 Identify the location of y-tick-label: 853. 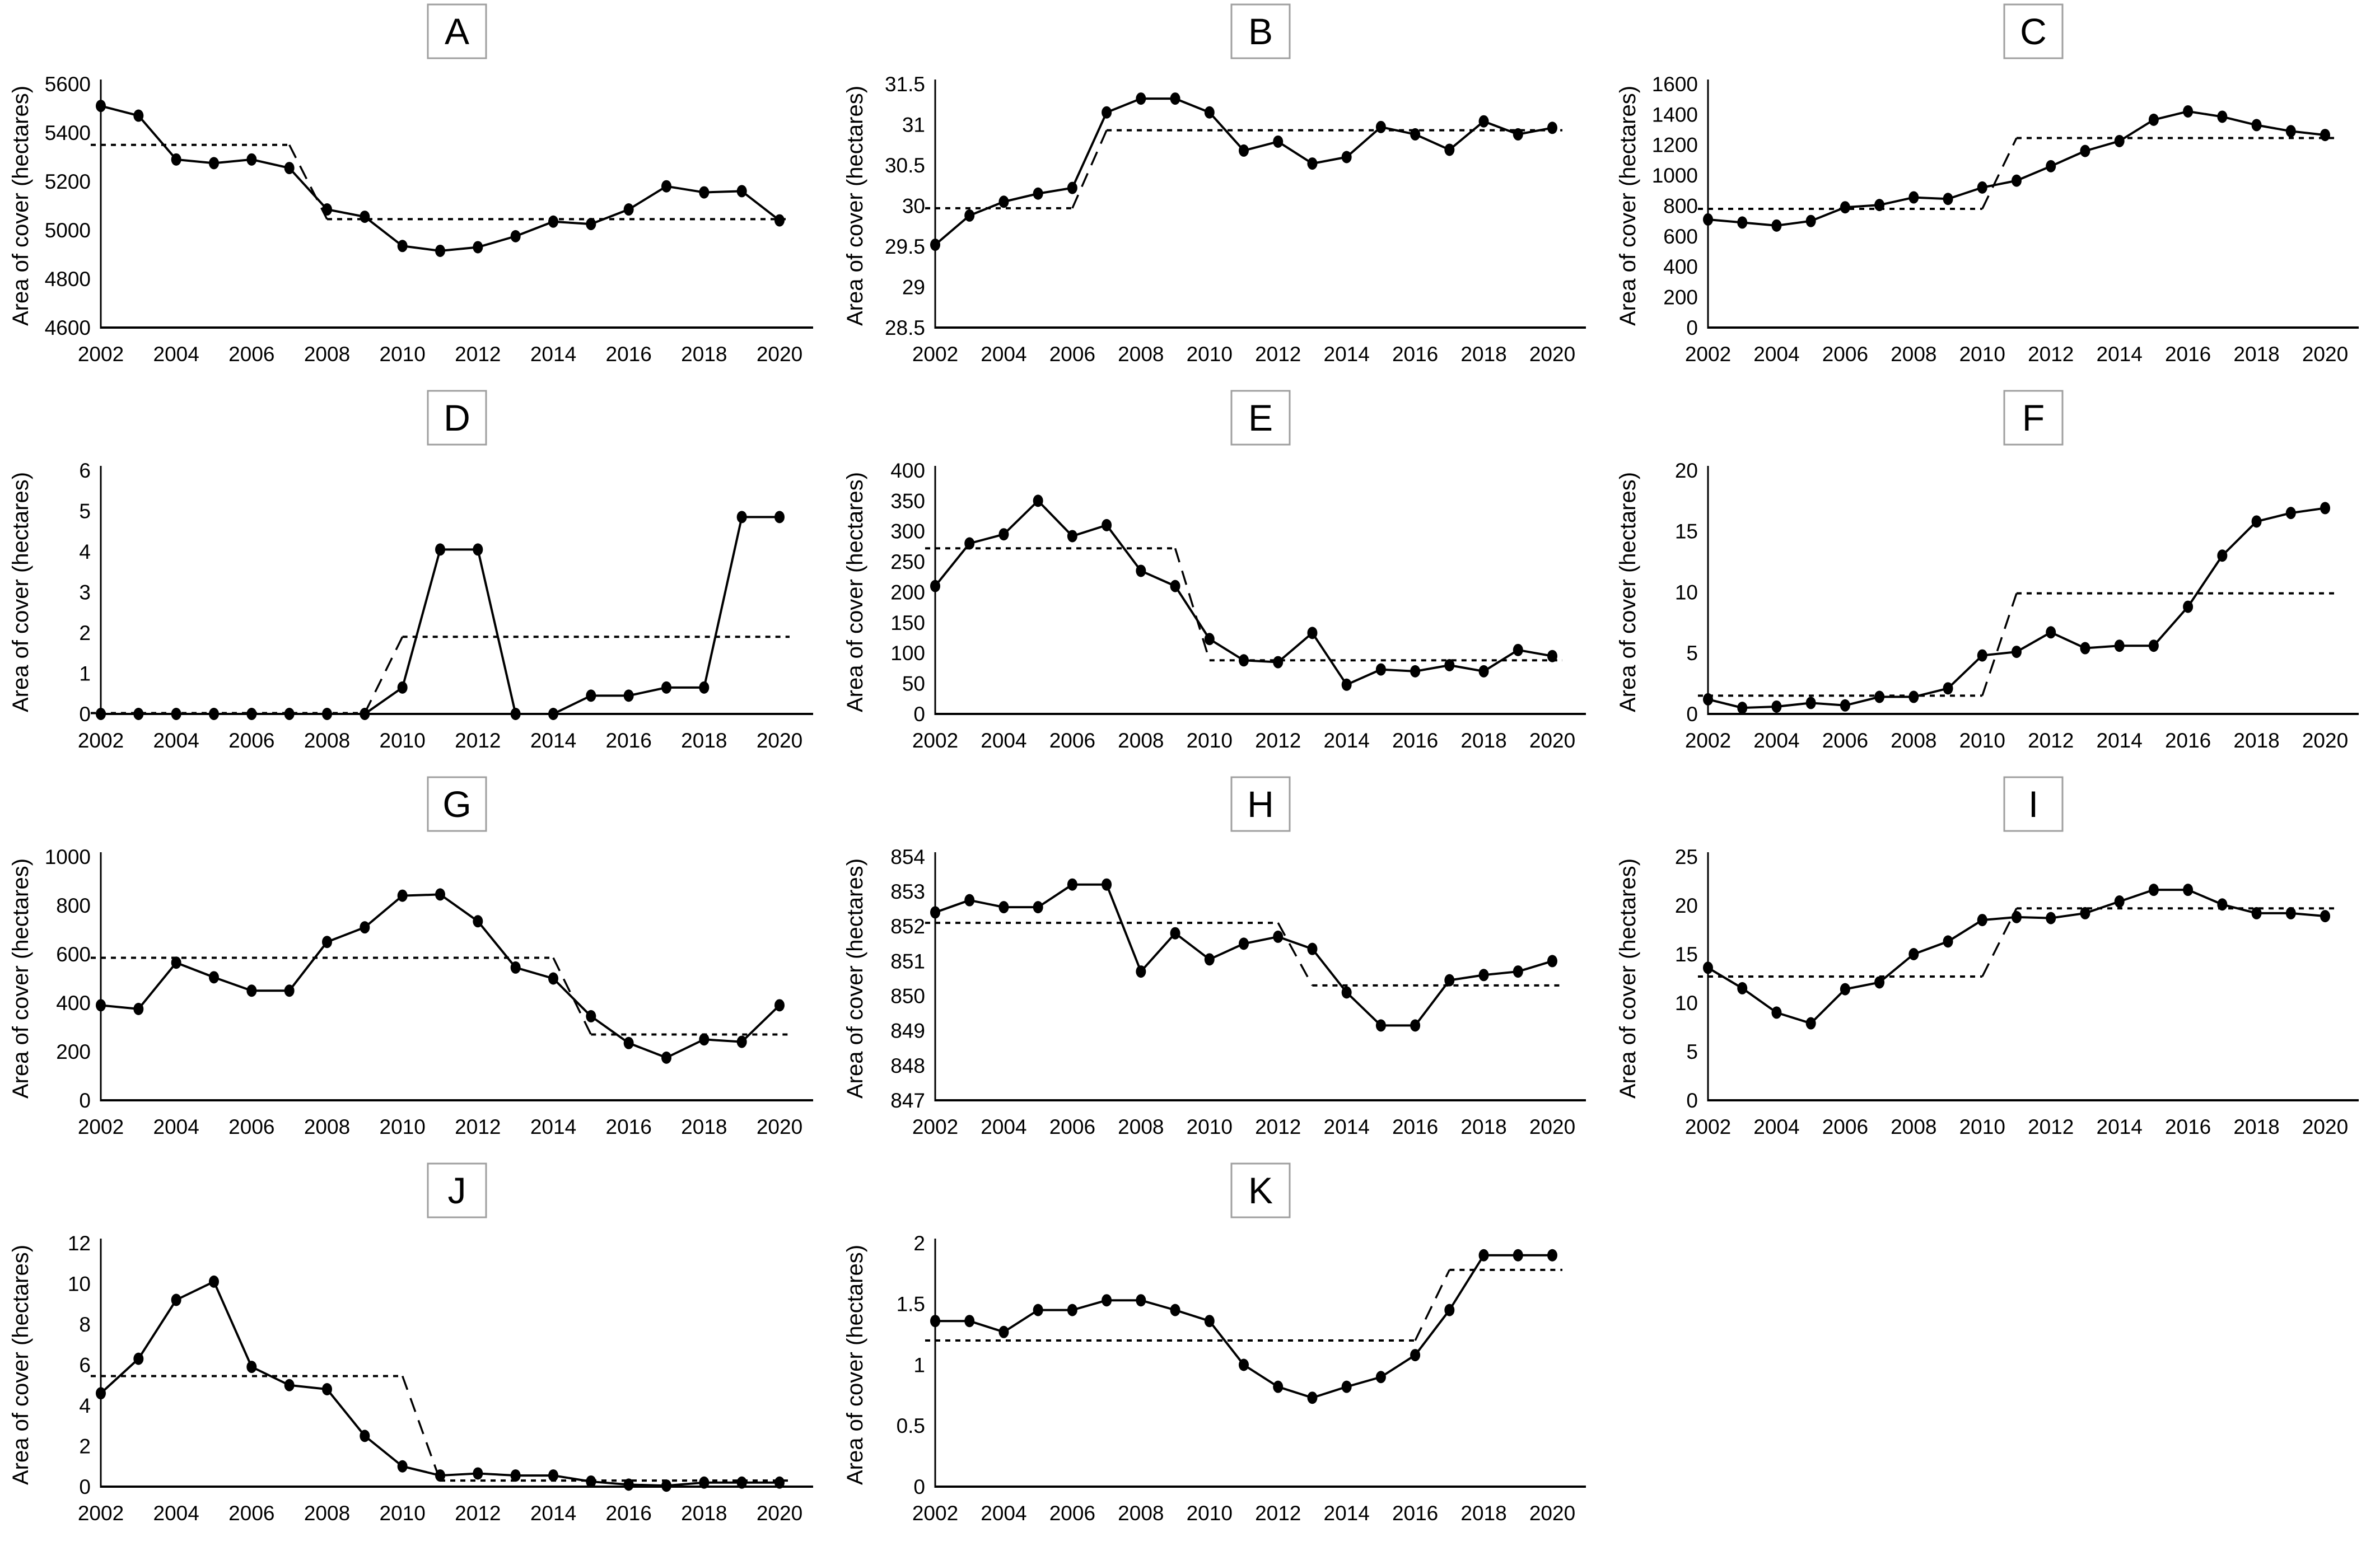
(908, 891).